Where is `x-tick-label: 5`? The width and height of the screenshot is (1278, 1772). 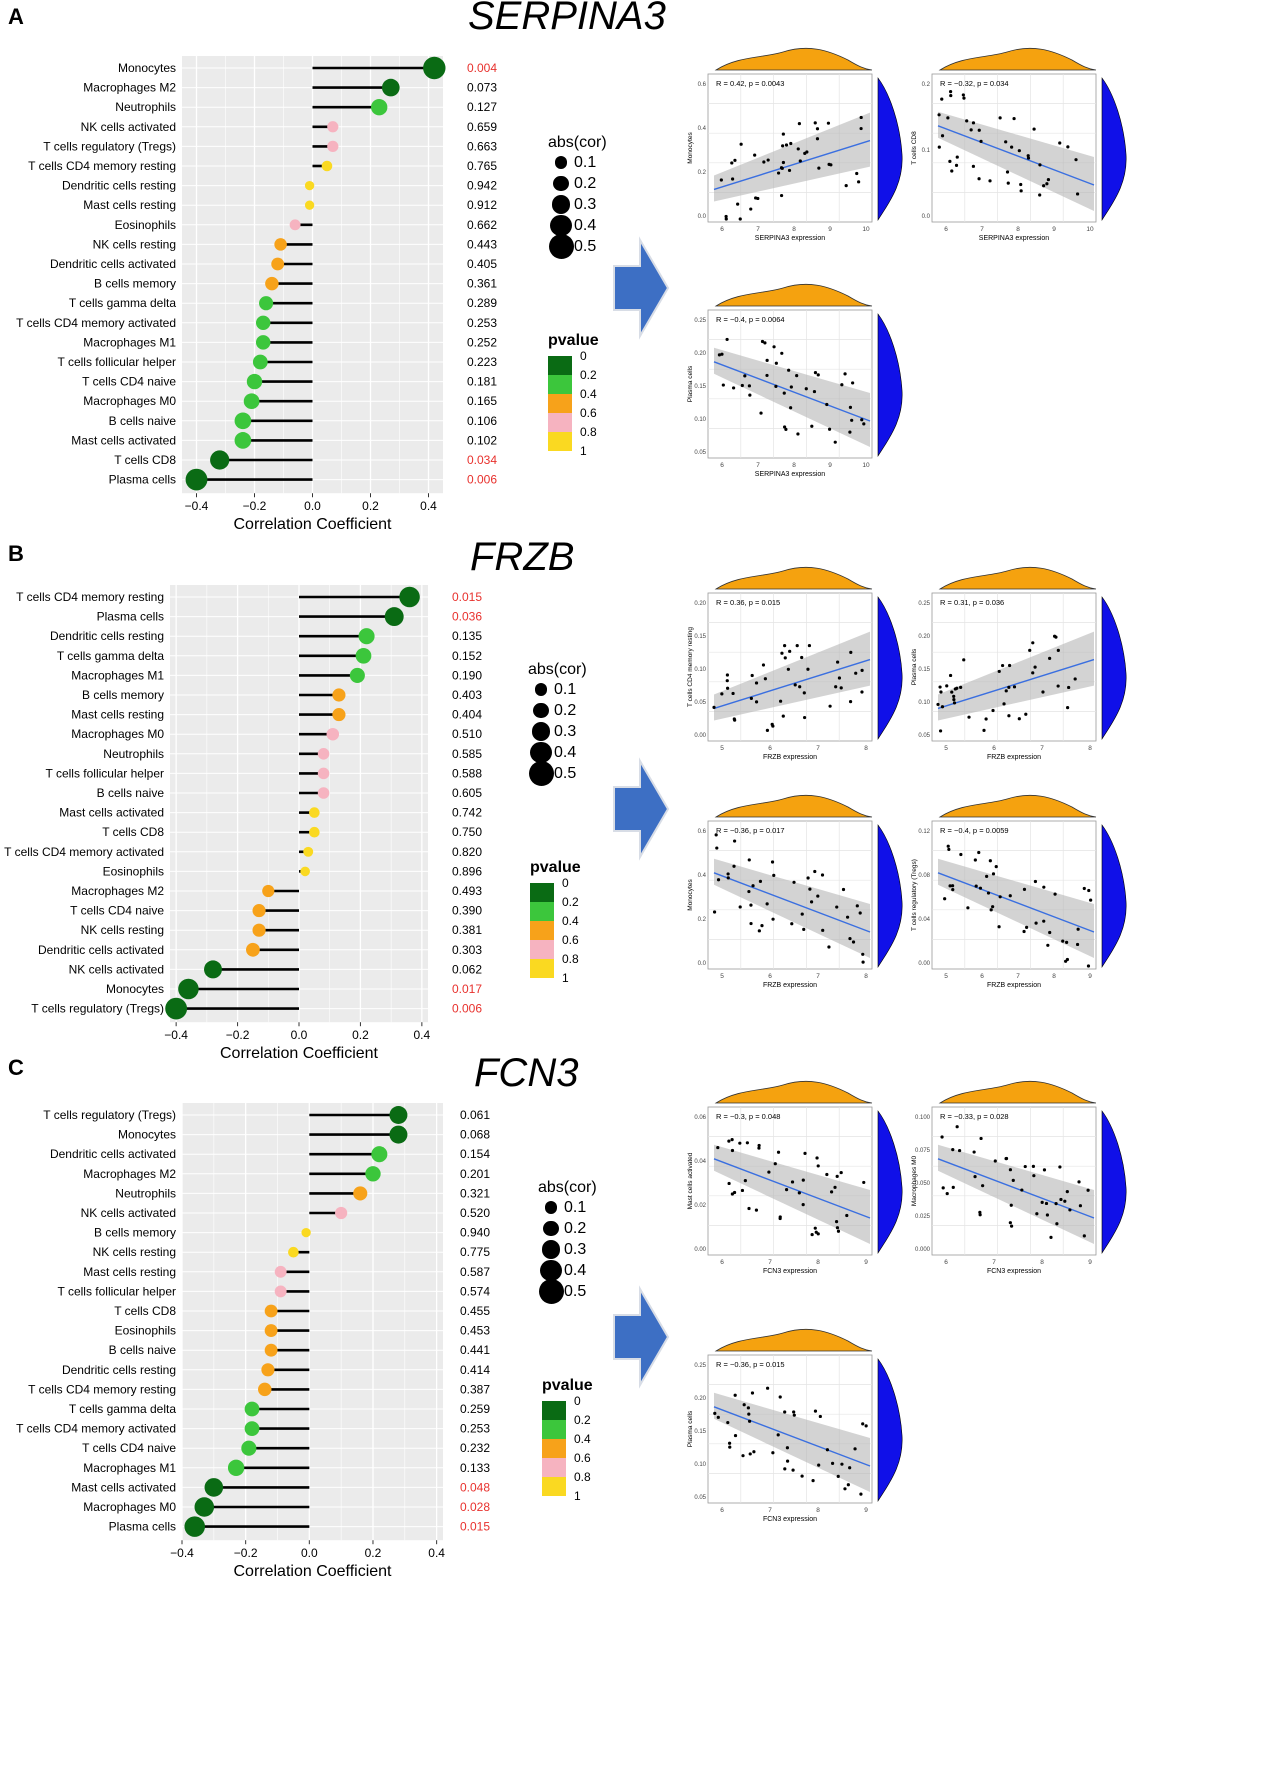 x-tick-label: 5 is located at coordinates (946, 748).